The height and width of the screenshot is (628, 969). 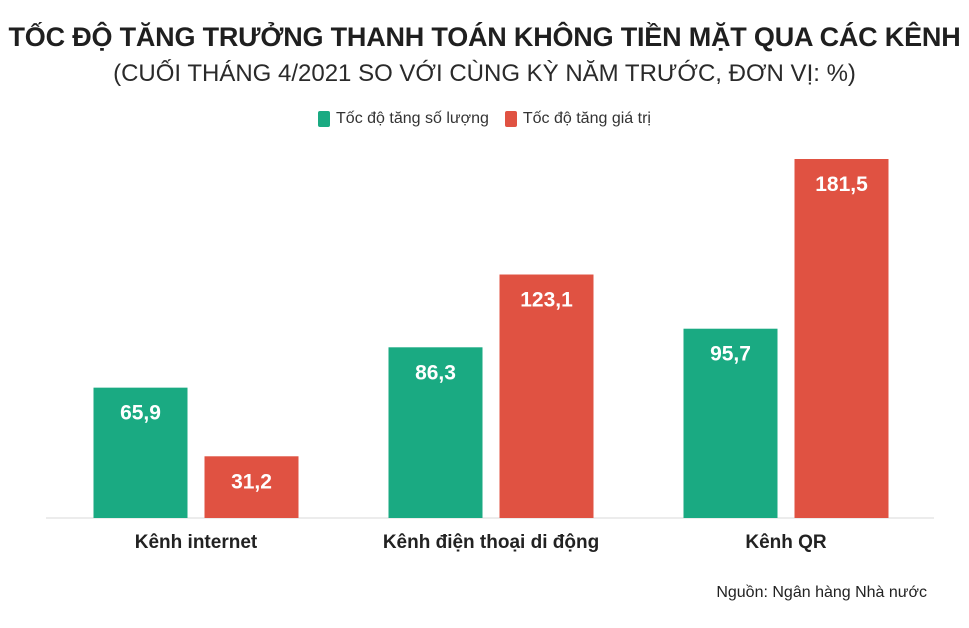 I want to click on category-label-2: Kênh điện thoại di động, so click(x=491, y=542).